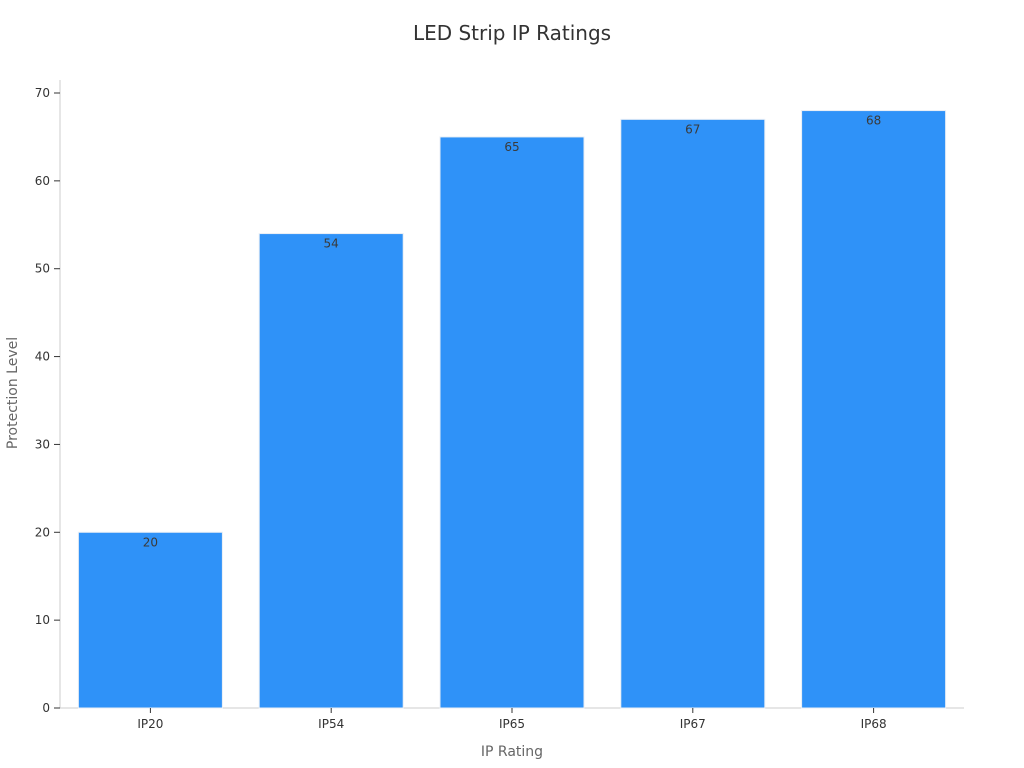 Image resolution: width=1024 pixels, height=768 pixels. Describe the element at coordinates (511, 147) in the screenshot. I see `data-label-ip65: 65` at that location.